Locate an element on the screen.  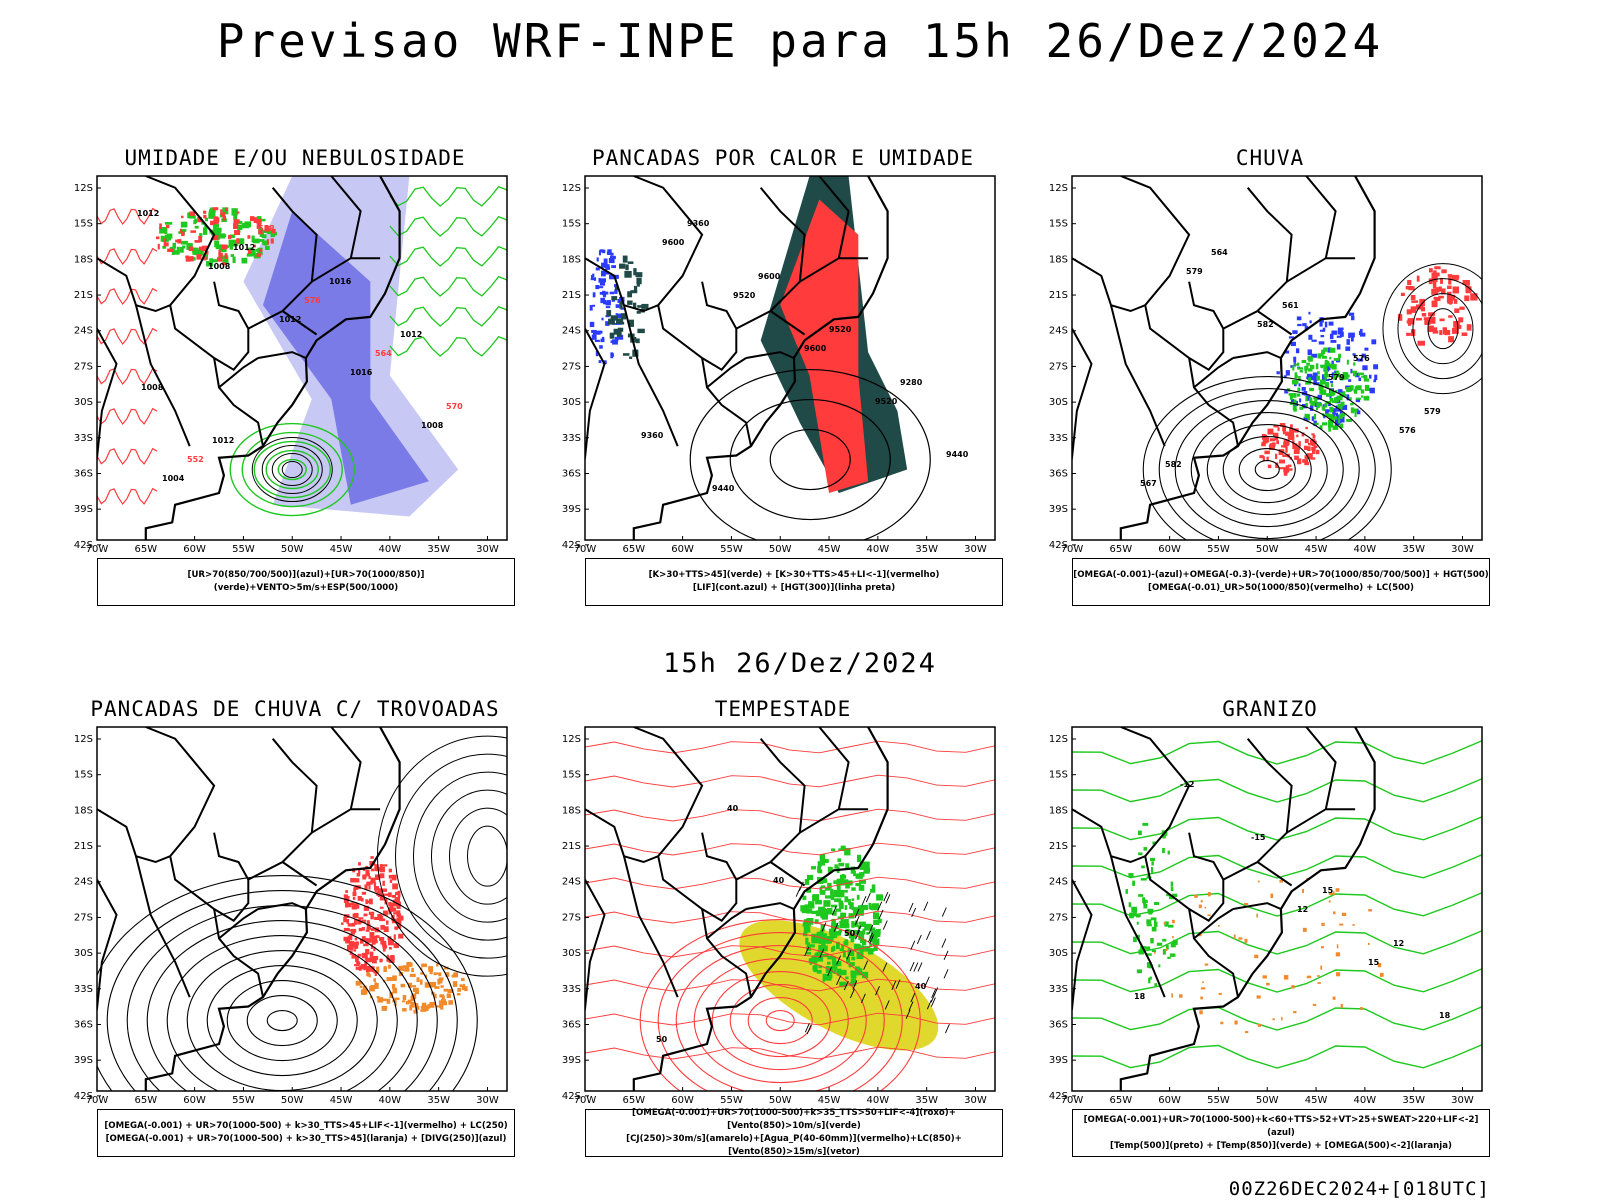
contour-label: 552 is located at coordinates (195, 459).